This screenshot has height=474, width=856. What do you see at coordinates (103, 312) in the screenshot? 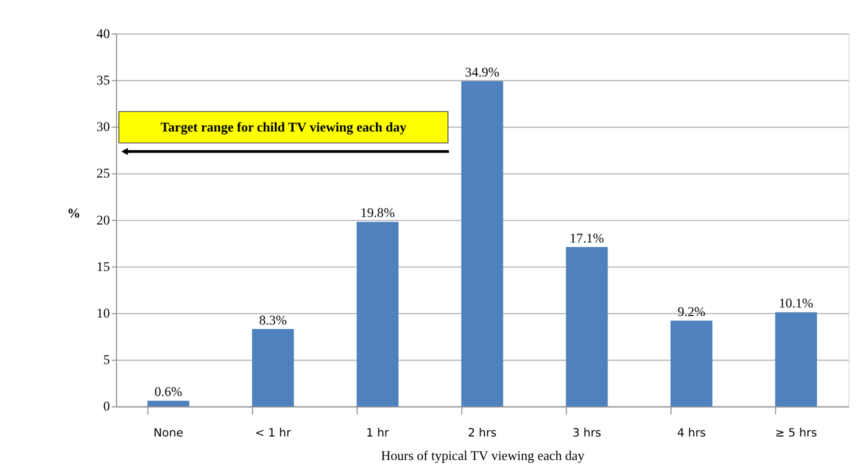
I see `y-tick-label: 10` at bounding box center [103, 312].